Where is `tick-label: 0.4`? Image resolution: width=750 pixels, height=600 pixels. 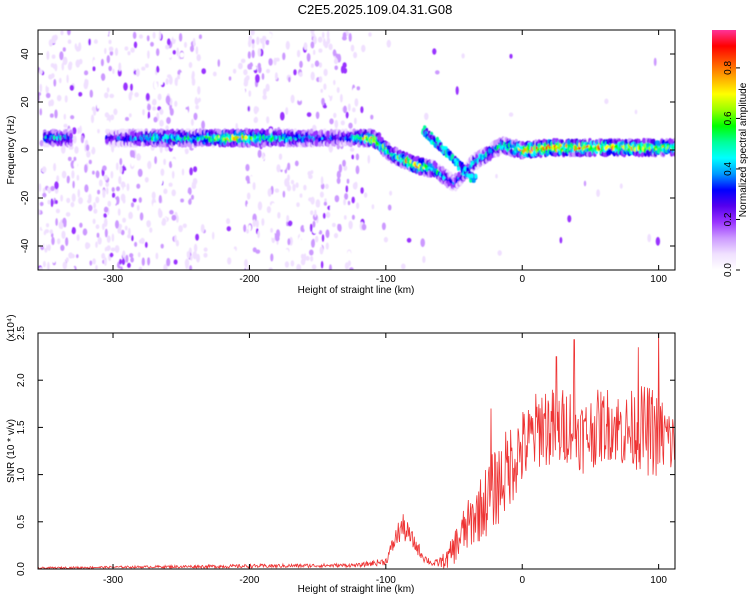
tick-label: 0.4 is located at coordinates (728, 169).